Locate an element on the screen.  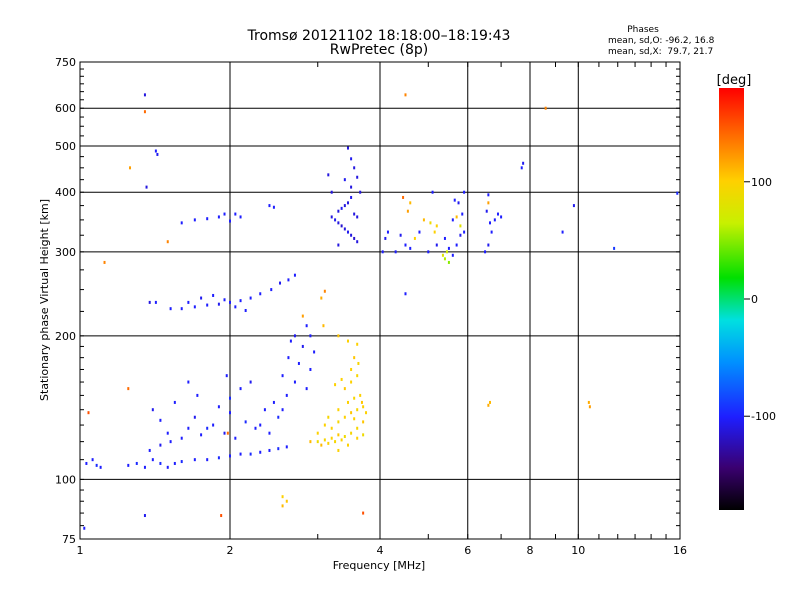
x-tick-label: 4 is located at coordinates (380, 550).